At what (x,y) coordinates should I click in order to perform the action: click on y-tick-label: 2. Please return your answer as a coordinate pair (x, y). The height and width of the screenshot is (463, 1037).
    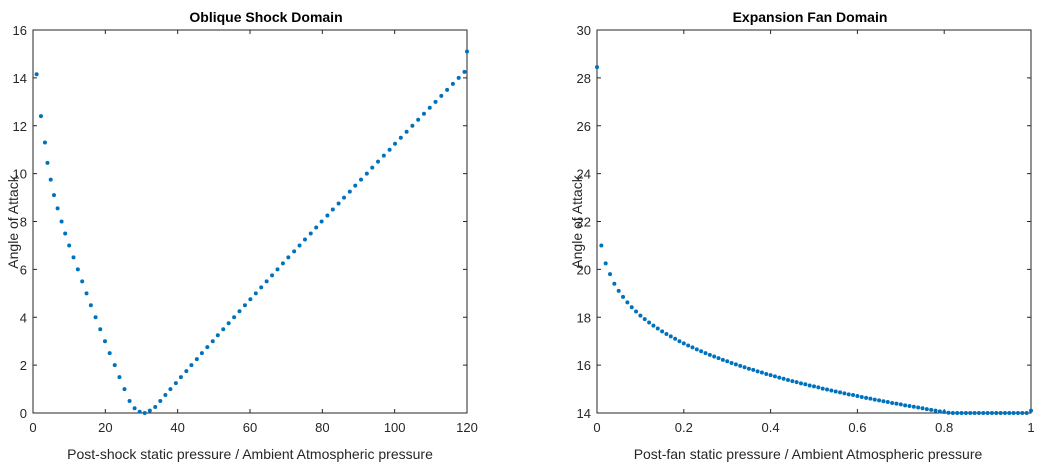
    Looking at the image, I should click on (23, 365).